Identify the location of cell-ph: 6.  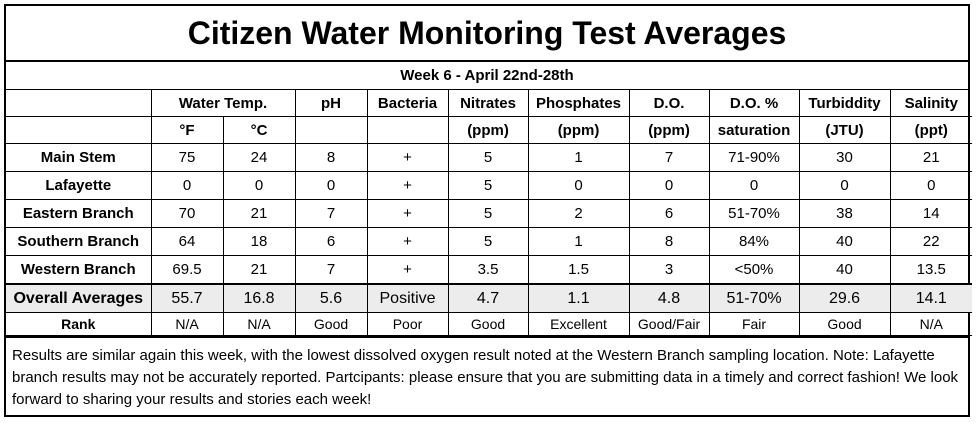
(331, 241).